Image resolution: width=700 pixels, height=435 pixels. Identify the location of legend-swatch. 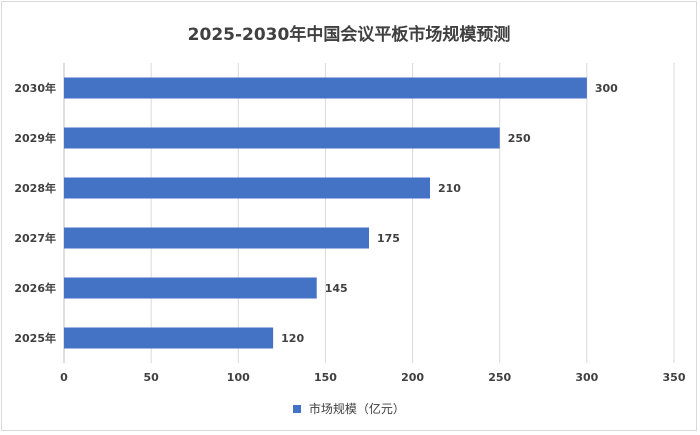
(297, 408).